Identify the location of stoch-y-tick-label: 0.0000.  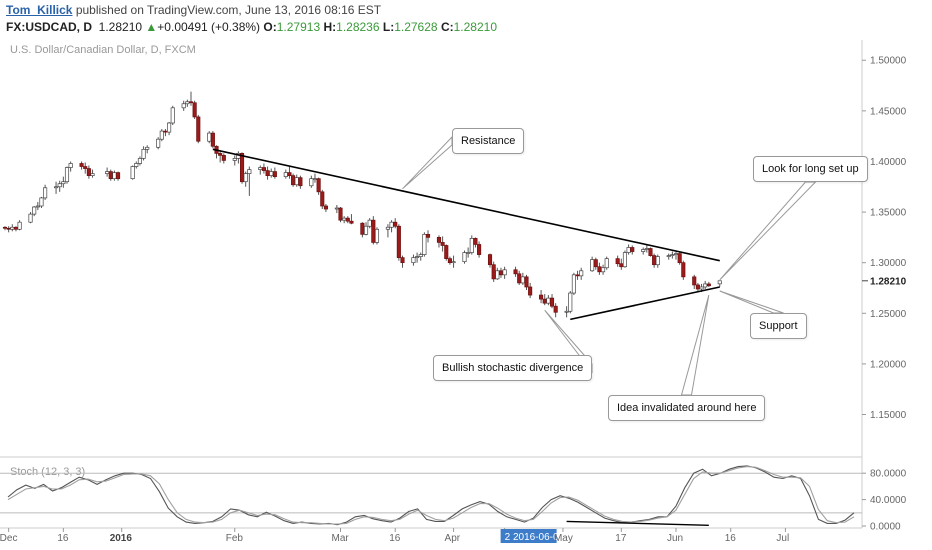
(885, 527).